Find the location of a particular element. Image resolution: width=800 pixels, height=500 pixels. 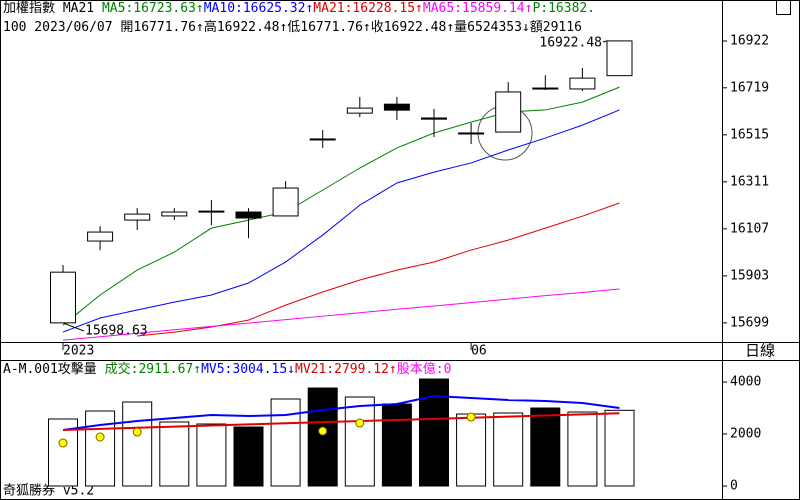

header-segment: 股本億:0 is located at coordinates (424, 369).